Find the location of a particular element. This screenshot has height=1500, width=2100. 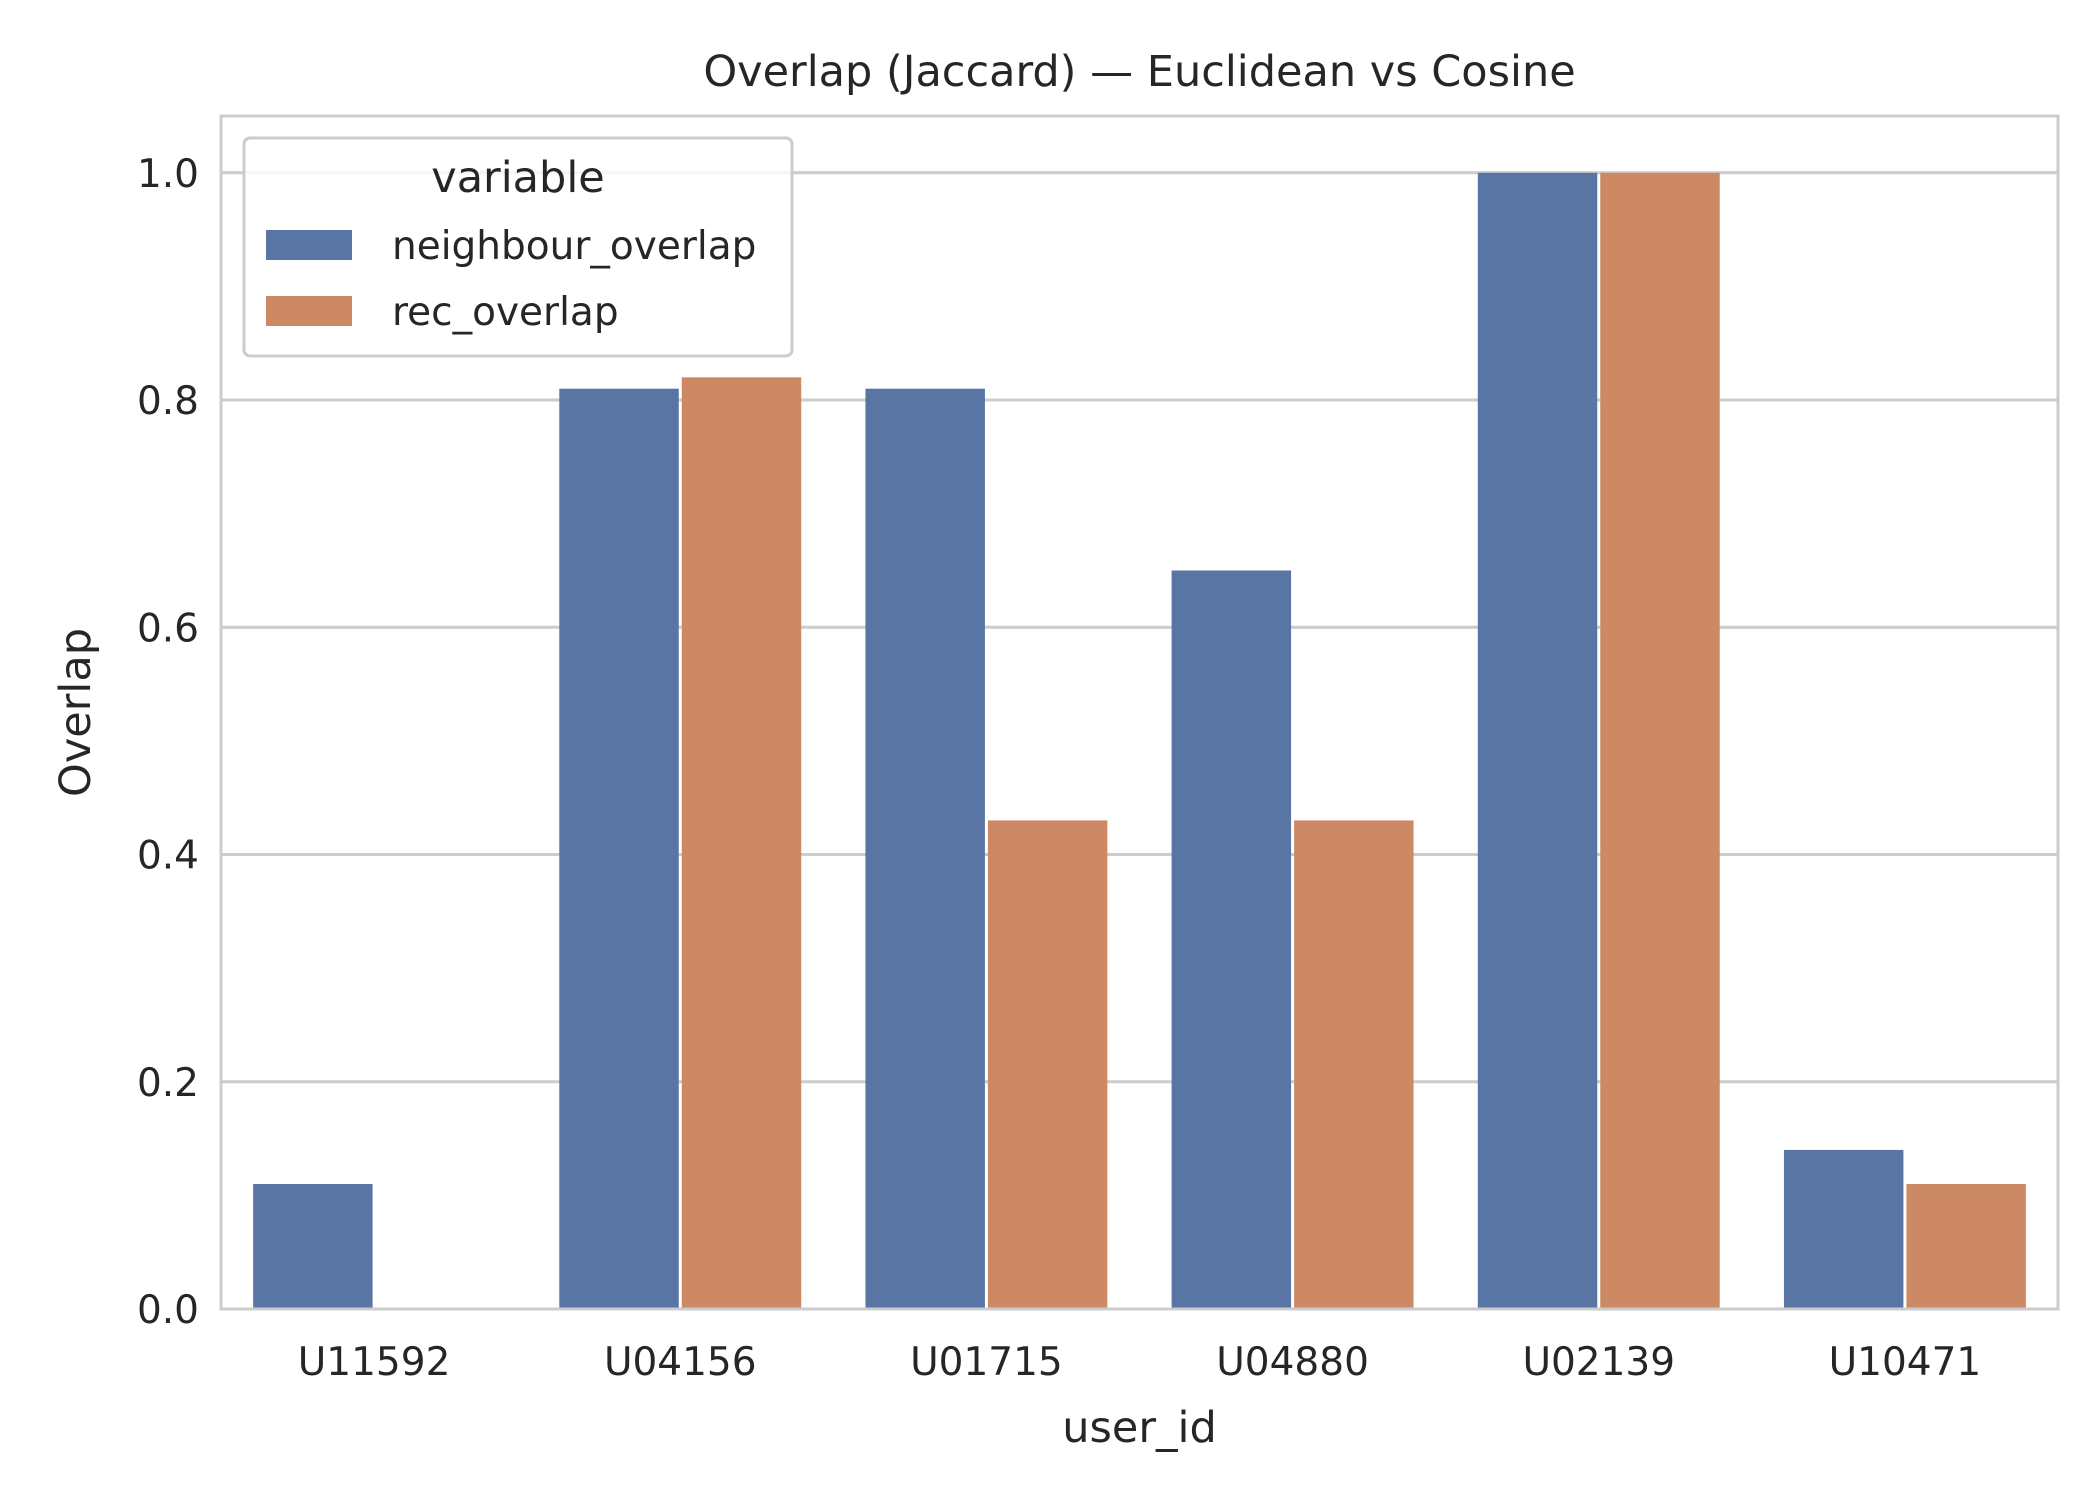

y-tick-label: 1.0 is located at coordinates (168, 174).